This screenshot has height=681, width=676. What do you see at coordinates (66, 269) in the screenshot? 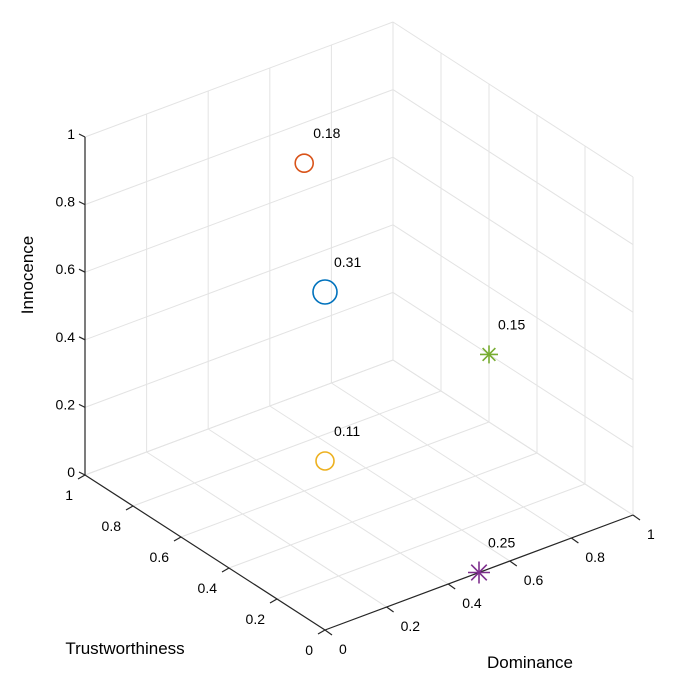
I see `z-tick-label: 0.6` at bounding box center [66, 269].